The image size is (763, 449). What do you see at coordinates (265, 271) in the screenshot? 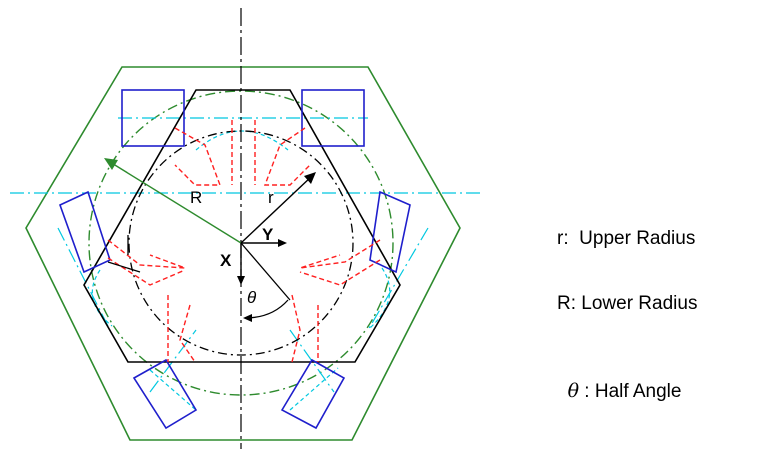
I see `half-angle-line` at bounding box center [265, 271].